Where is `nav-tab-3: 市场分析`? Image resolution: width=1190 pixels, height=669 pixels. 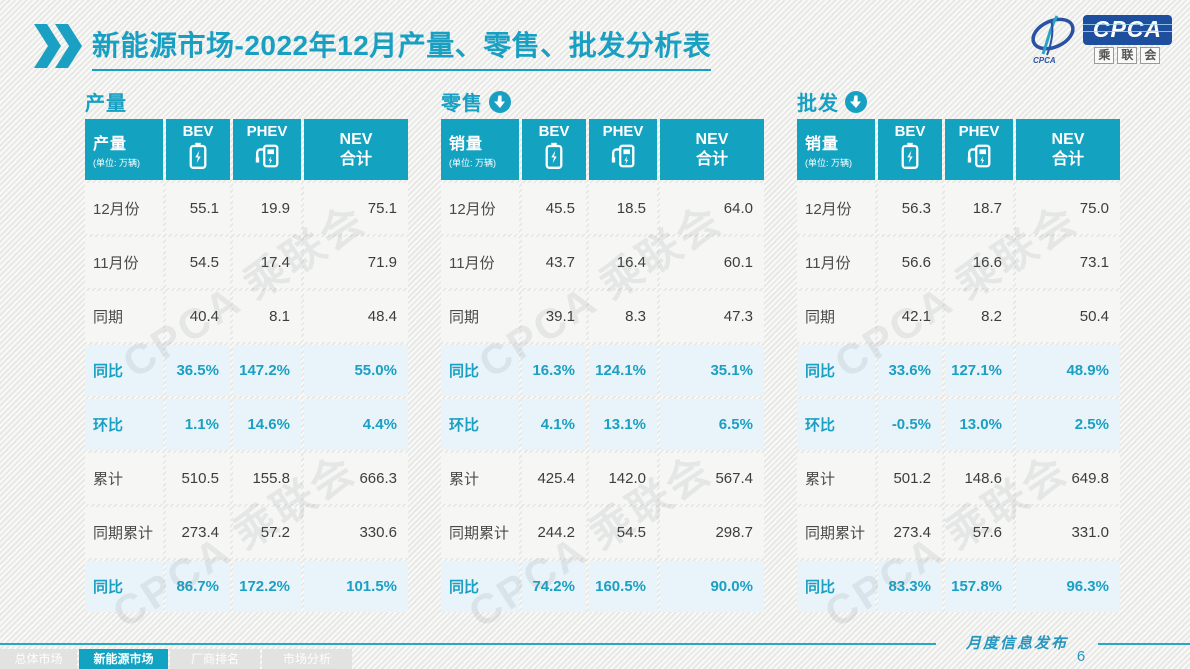 nav-tab-3: 市场分析 is located at coordinates (307, 659).